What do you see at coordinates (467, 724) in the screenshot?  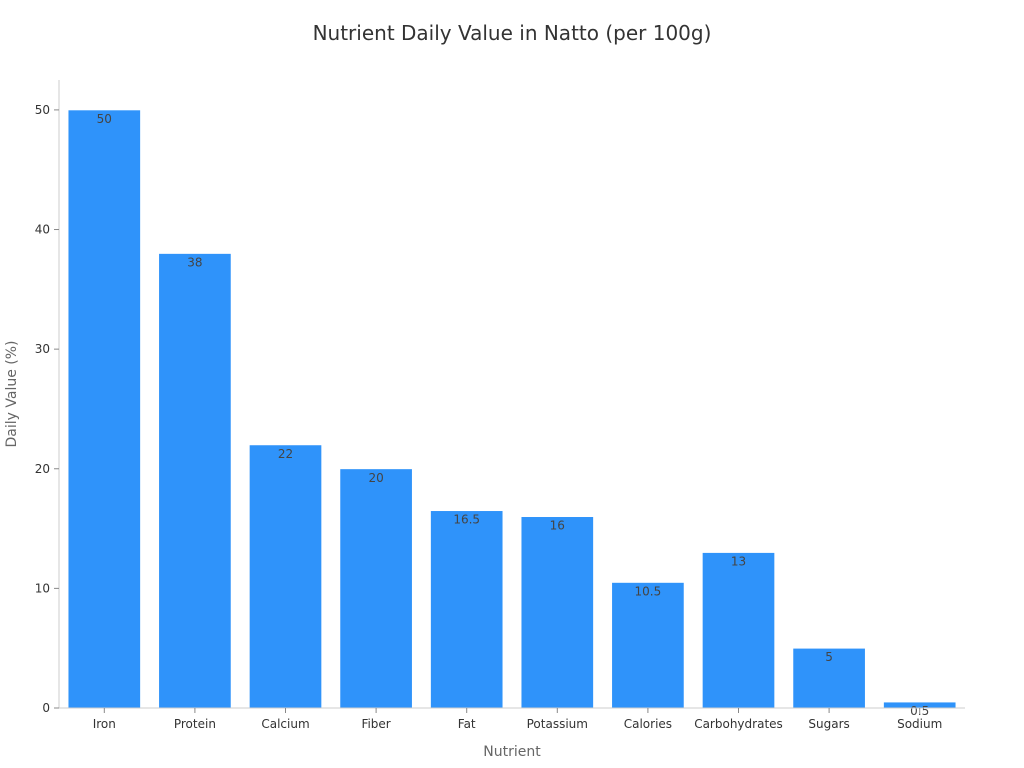 I see `x-tick-label-fat: Fat` at bounding box center [467, 724].